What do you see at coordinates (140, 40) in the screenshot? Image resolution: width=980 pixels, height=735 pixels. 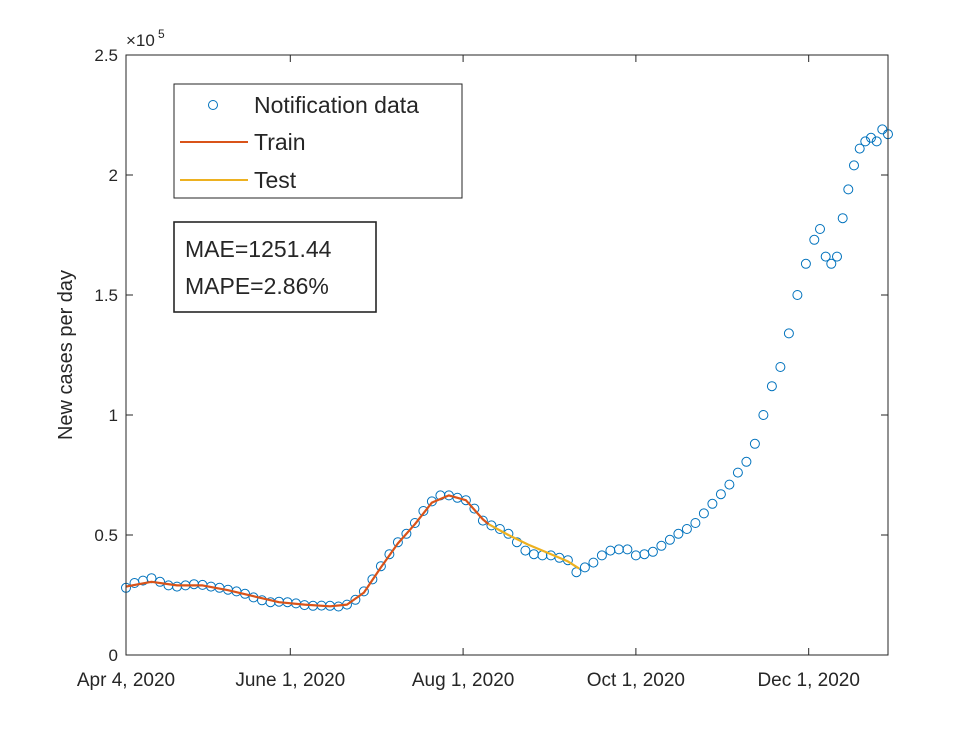 I see `y-exponent-base: ×10` at bounding box center [140, 40].